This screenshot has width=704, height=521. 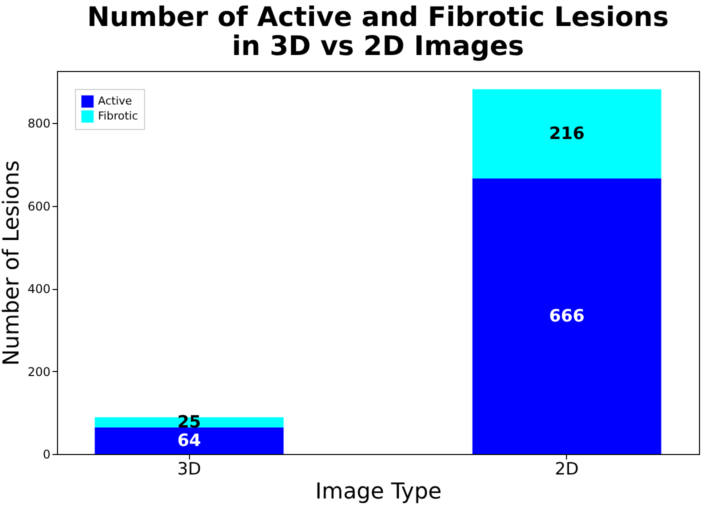 What do you see at coordinates (566, 470) in the screenshot?
I see `x-tick-label: 2D` at bounding box center [566, 470].